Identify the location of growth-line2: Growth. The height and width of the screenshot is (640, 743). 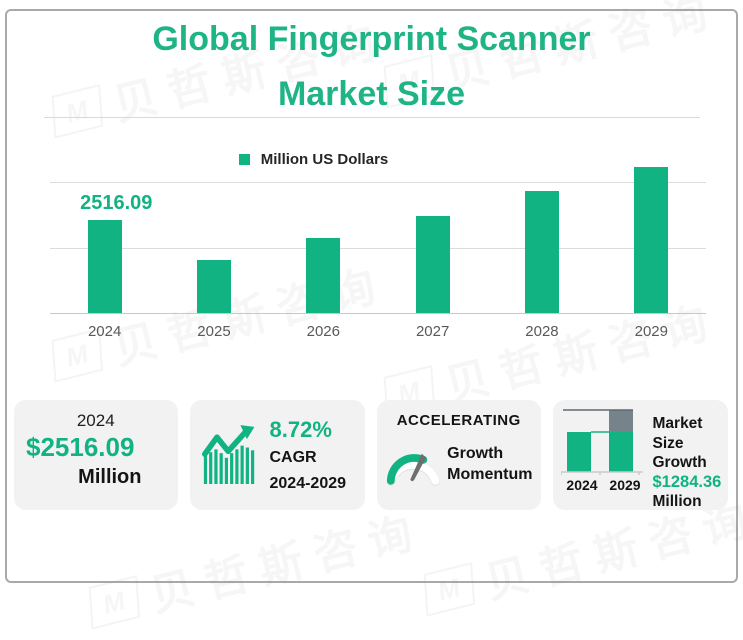
(679, 462).